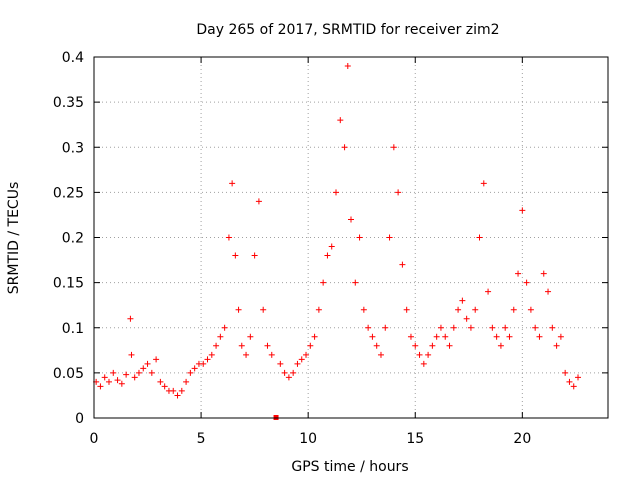  I want to click on y-tick-label: 0.2, so click(73, 239).